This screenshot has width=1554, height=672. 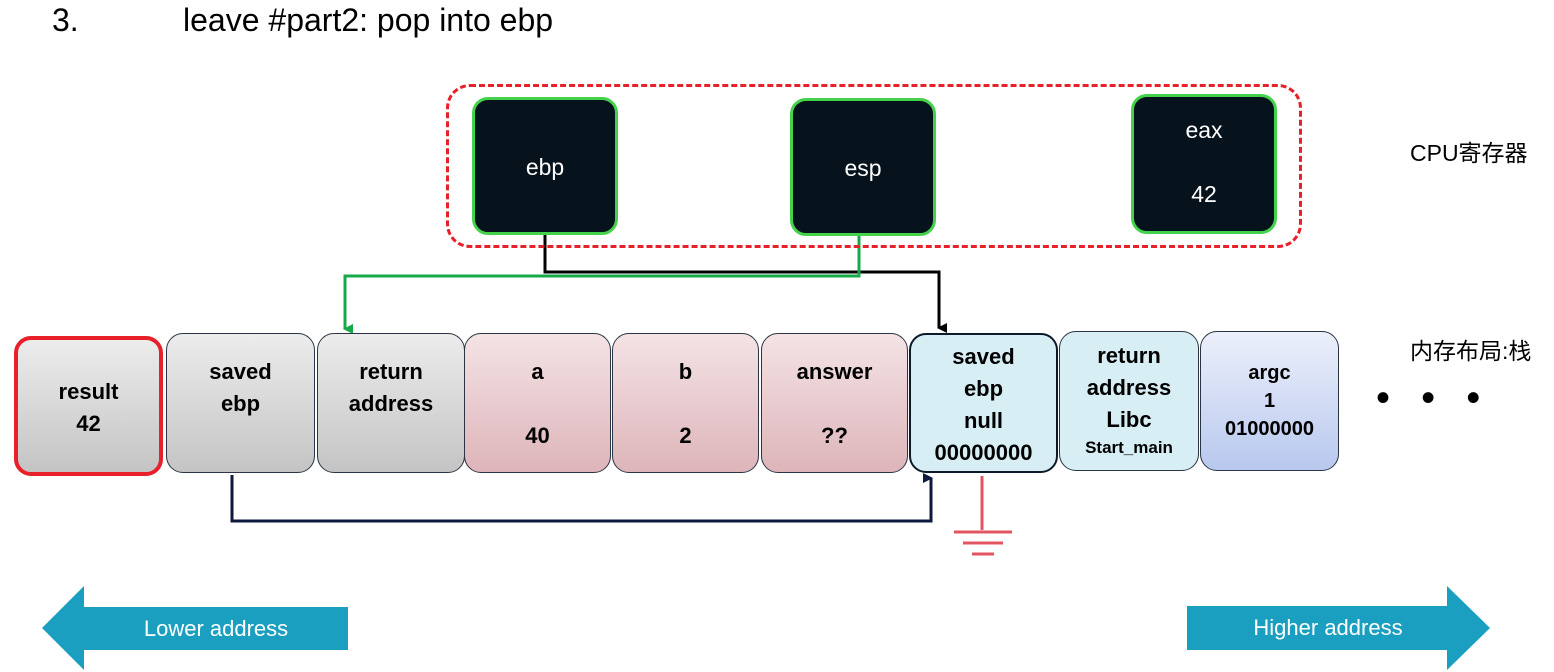 I want to click on register-ebp-label: ebp, so click(x=545, y=167).